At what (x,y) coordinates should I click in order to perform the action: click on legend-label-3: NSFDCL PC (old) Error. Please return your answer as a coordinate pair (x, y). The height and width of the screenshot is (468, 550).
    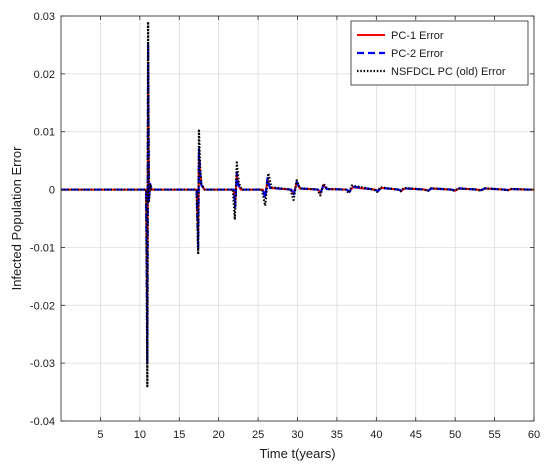
    Looking at the image, I should click on (448, 72).